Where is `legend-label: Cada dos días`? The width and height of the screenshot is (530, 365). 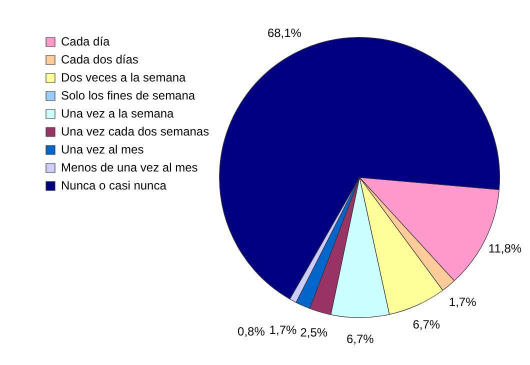 legend-label: Cada dos días is located at coordinates (99, 59).